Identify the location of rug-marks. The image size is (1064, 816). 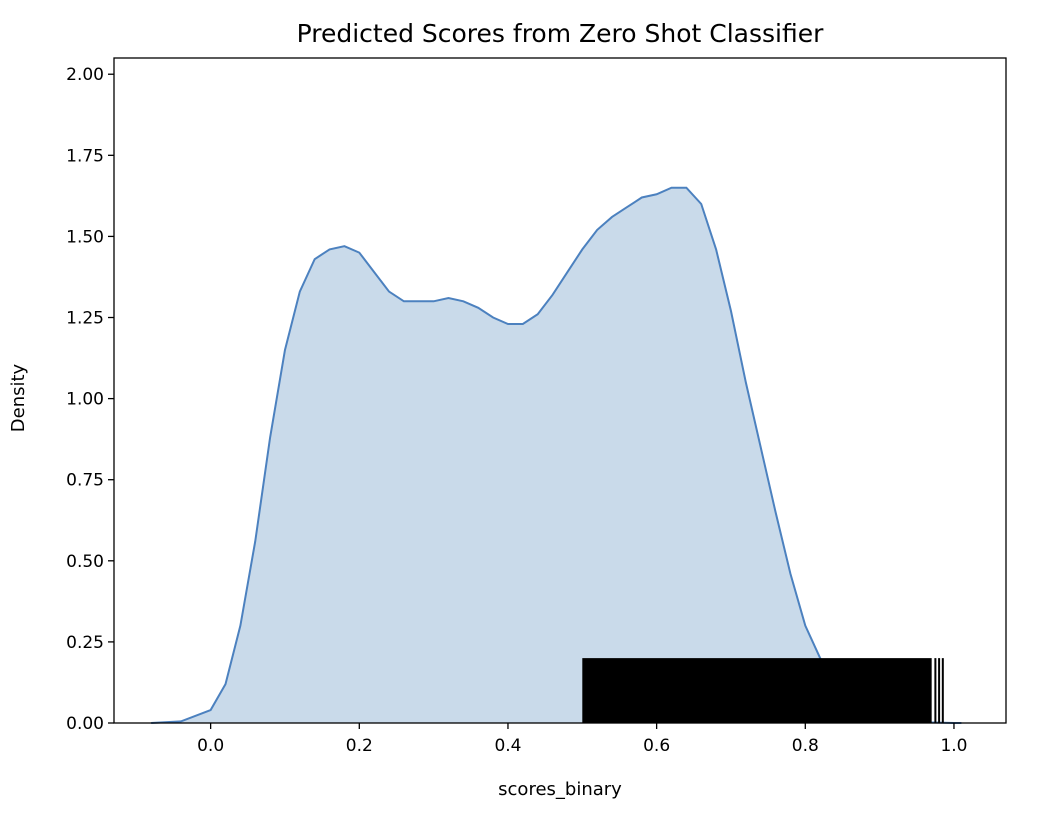
(763, 690).